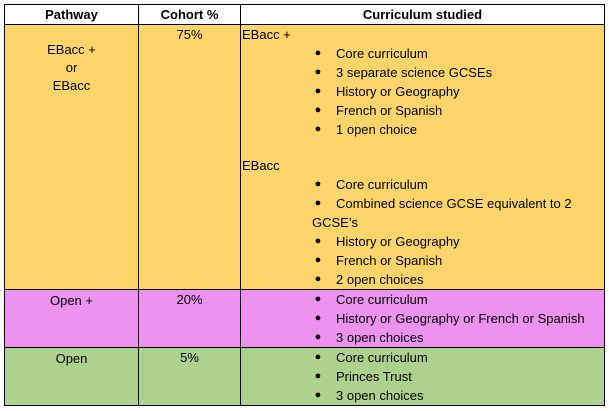 The image size is (609, 411). Describe the element at coordinates (71, 14) in the screenshot. I see `header-pathway: Pathway` at that location.